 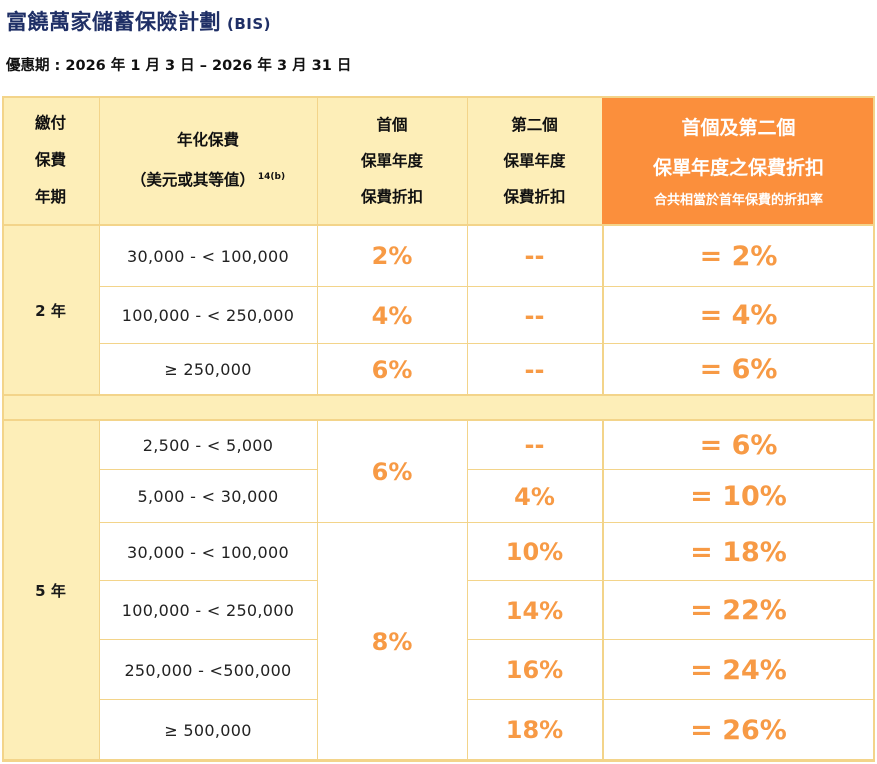 I want to click on table-row-first: 2%, so click(x=392, y=256).